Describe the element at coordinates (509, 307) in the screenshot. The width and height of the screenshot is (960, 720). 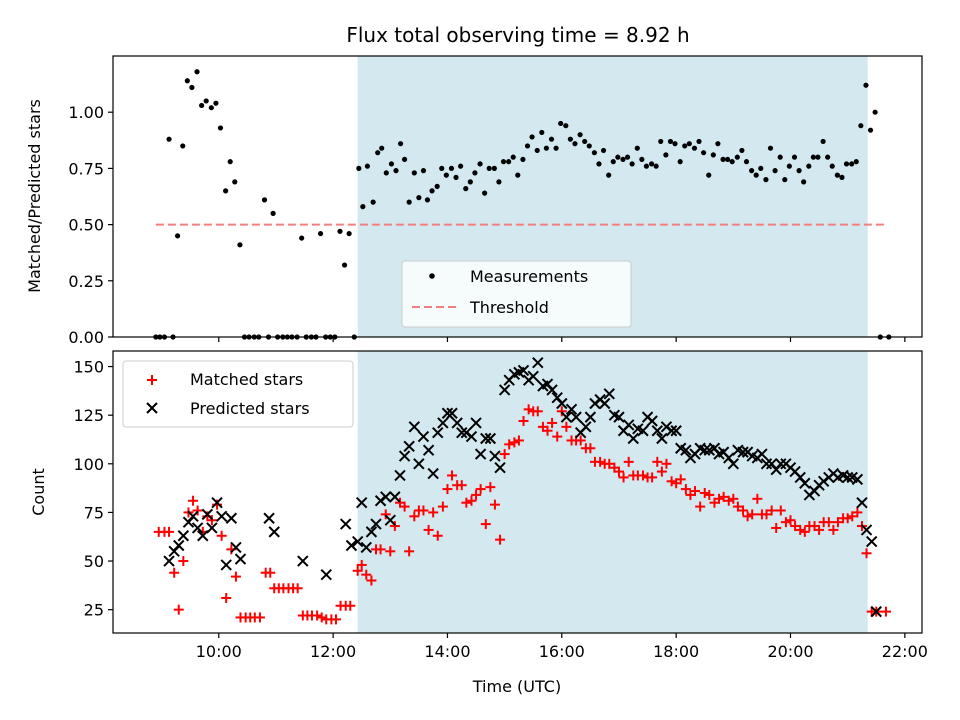
I see `legend-threshold-label: Threshold` at that location.